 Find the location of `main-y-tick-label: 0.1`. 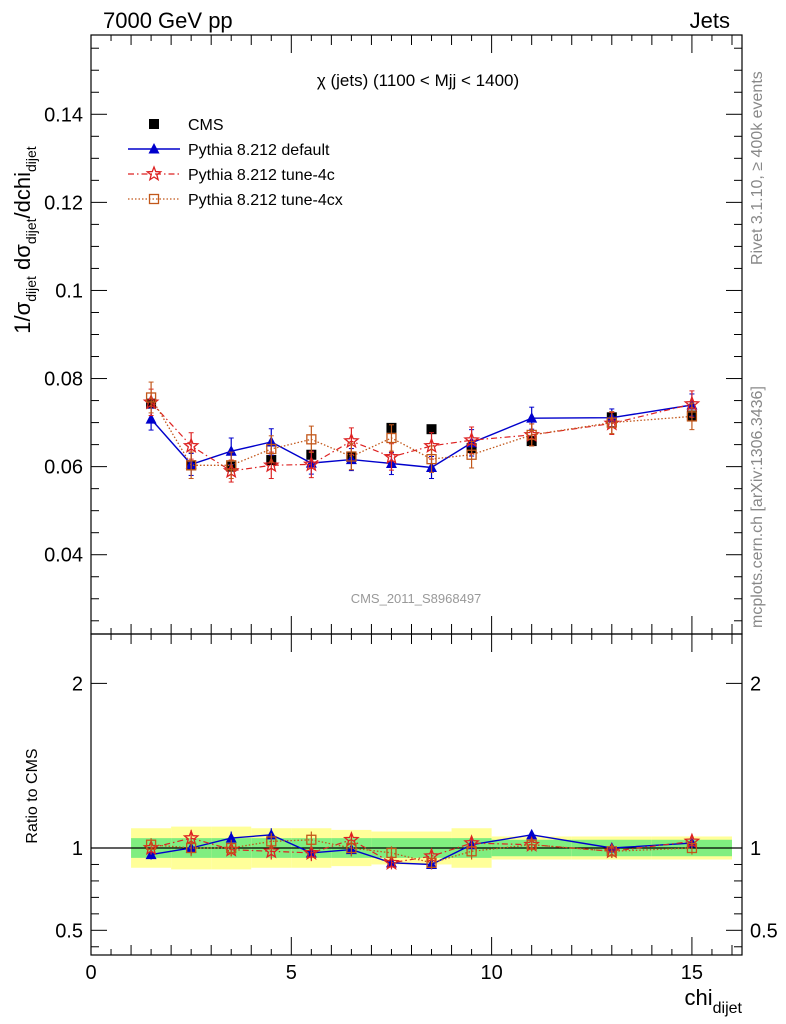

main-y-tick-label: 0.1 is located at coordinates (69, 291).